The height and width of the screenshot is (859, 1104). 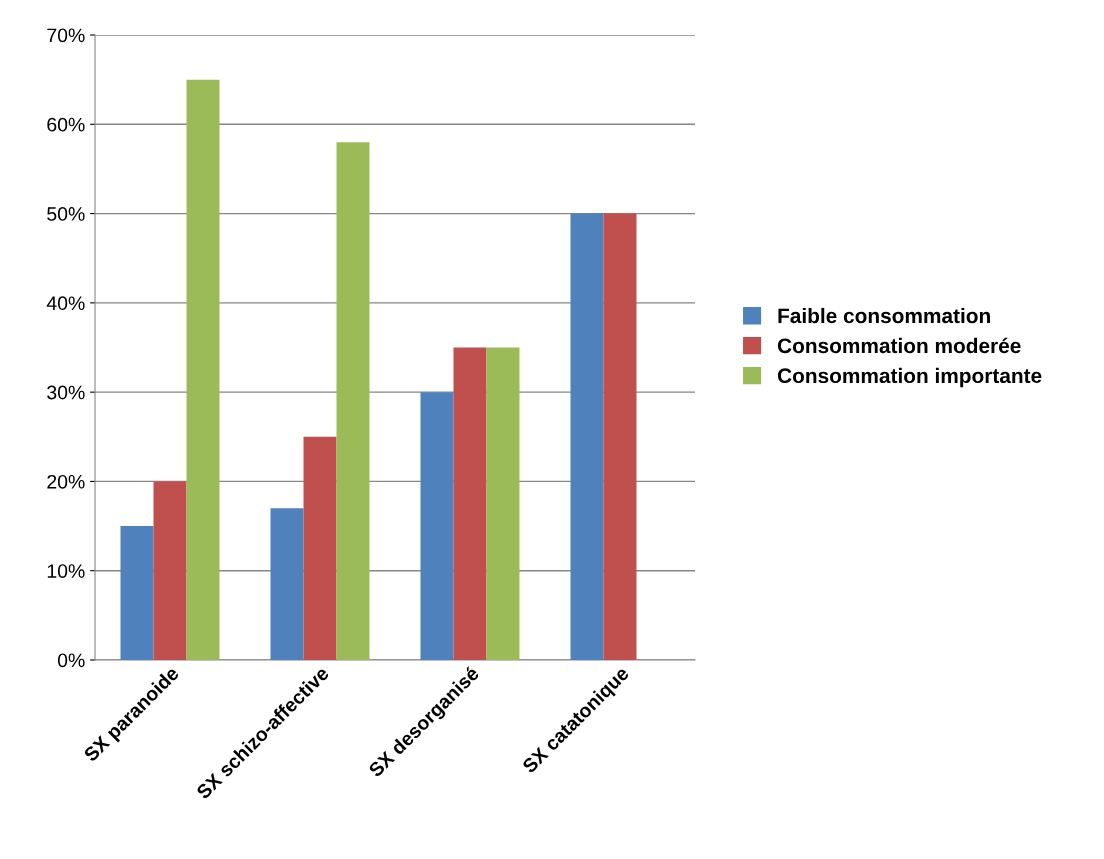 I want to click on y-tick-label: 30%, so click(x=66, y=392).